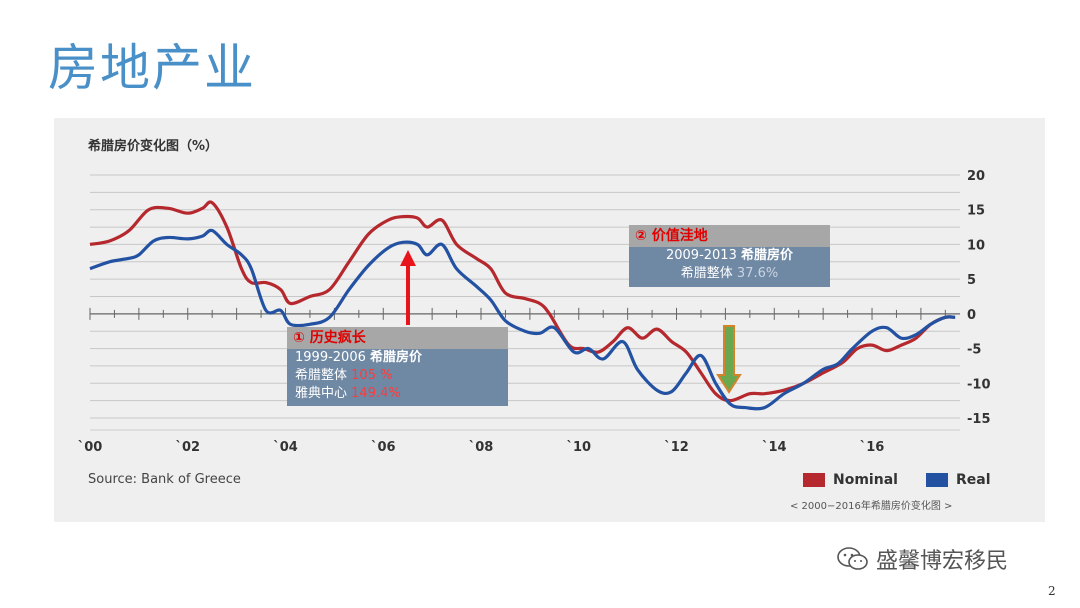  I want to click on y-tick-label: -10, so click(979, 384).